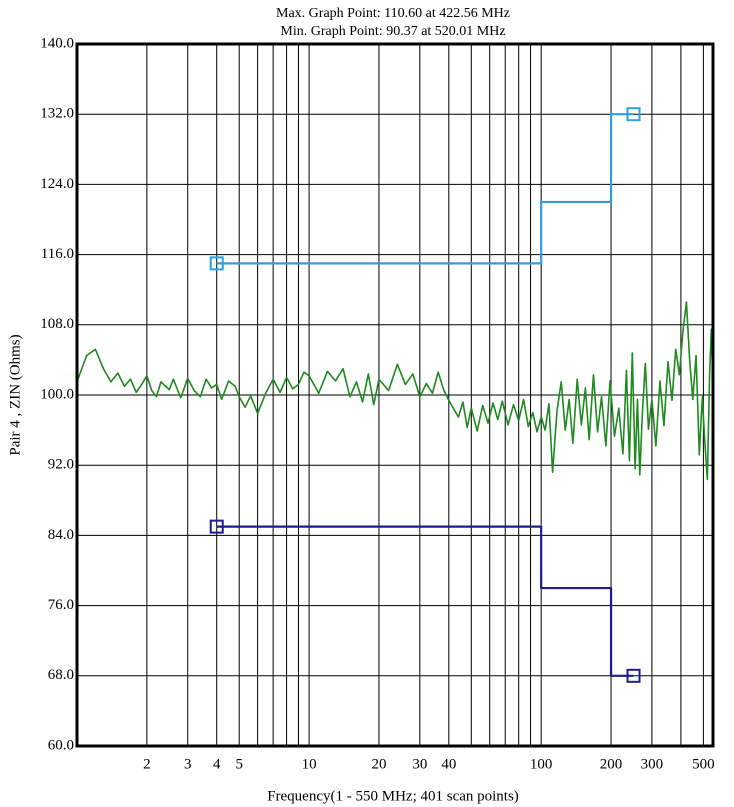 The width and height of the screenshot is (734, 807). I want to click on x-tick-label: 4, so click(217, 764).